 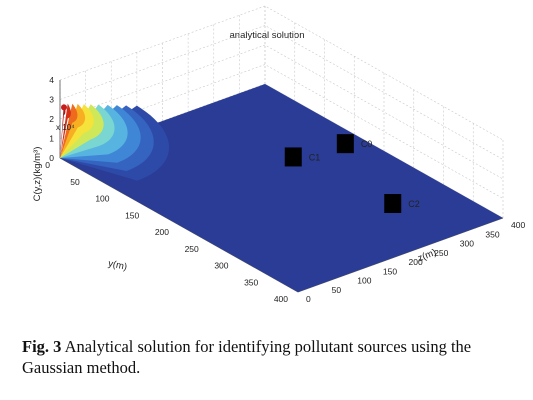 What do you see at coordinates (518, 225) in the screenshot?
I see `y-tick-label: 400` at bounding box center [518, 225].